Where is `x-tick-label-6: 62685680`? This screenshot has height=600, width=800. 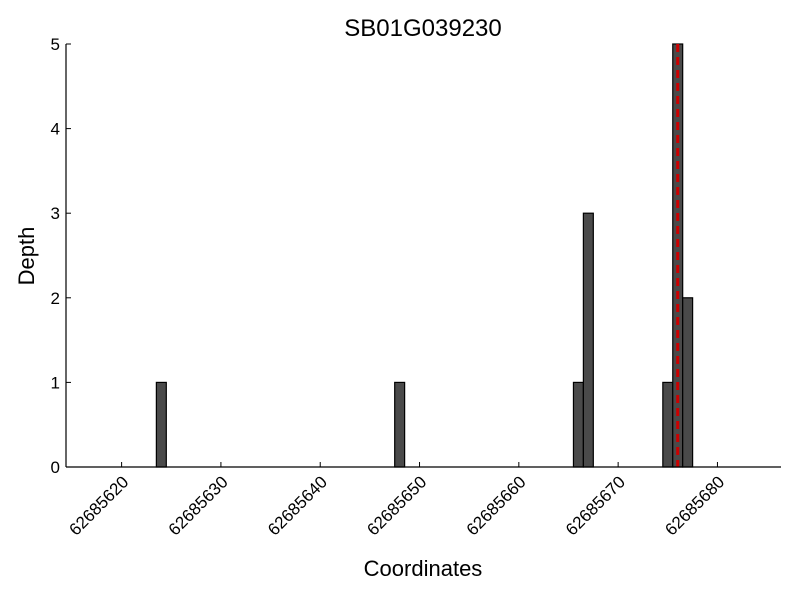
x-tick-label-6: 62685680 is located at coordinates (694, 505).